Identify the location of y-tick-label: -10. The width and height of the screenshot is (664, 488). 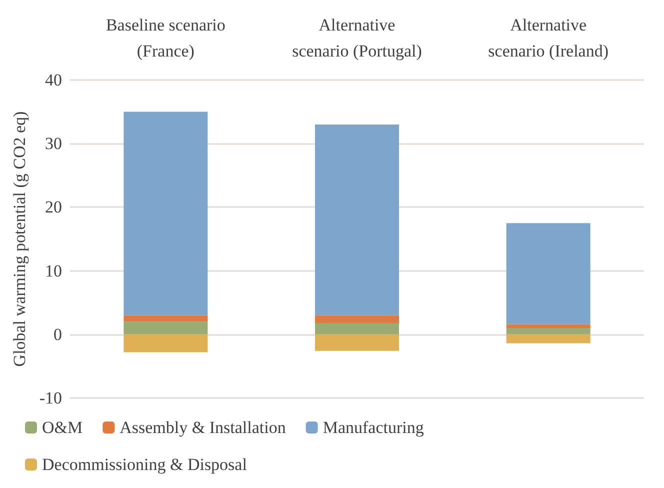
(50, 398).